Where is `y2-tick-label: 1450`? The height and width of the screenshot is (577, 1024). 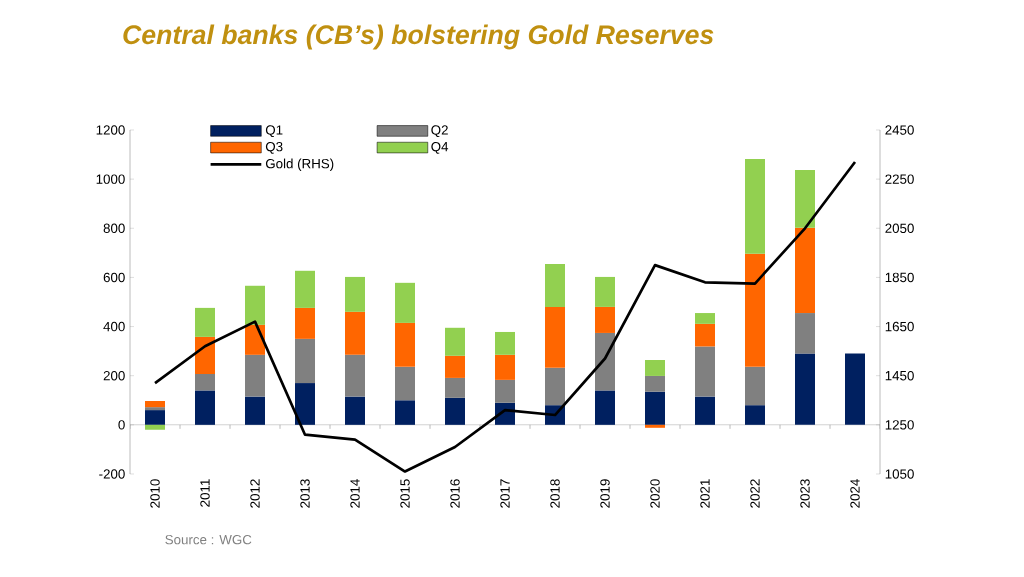 y2-tick-label: 1450 is located at coordinates (899, 375).